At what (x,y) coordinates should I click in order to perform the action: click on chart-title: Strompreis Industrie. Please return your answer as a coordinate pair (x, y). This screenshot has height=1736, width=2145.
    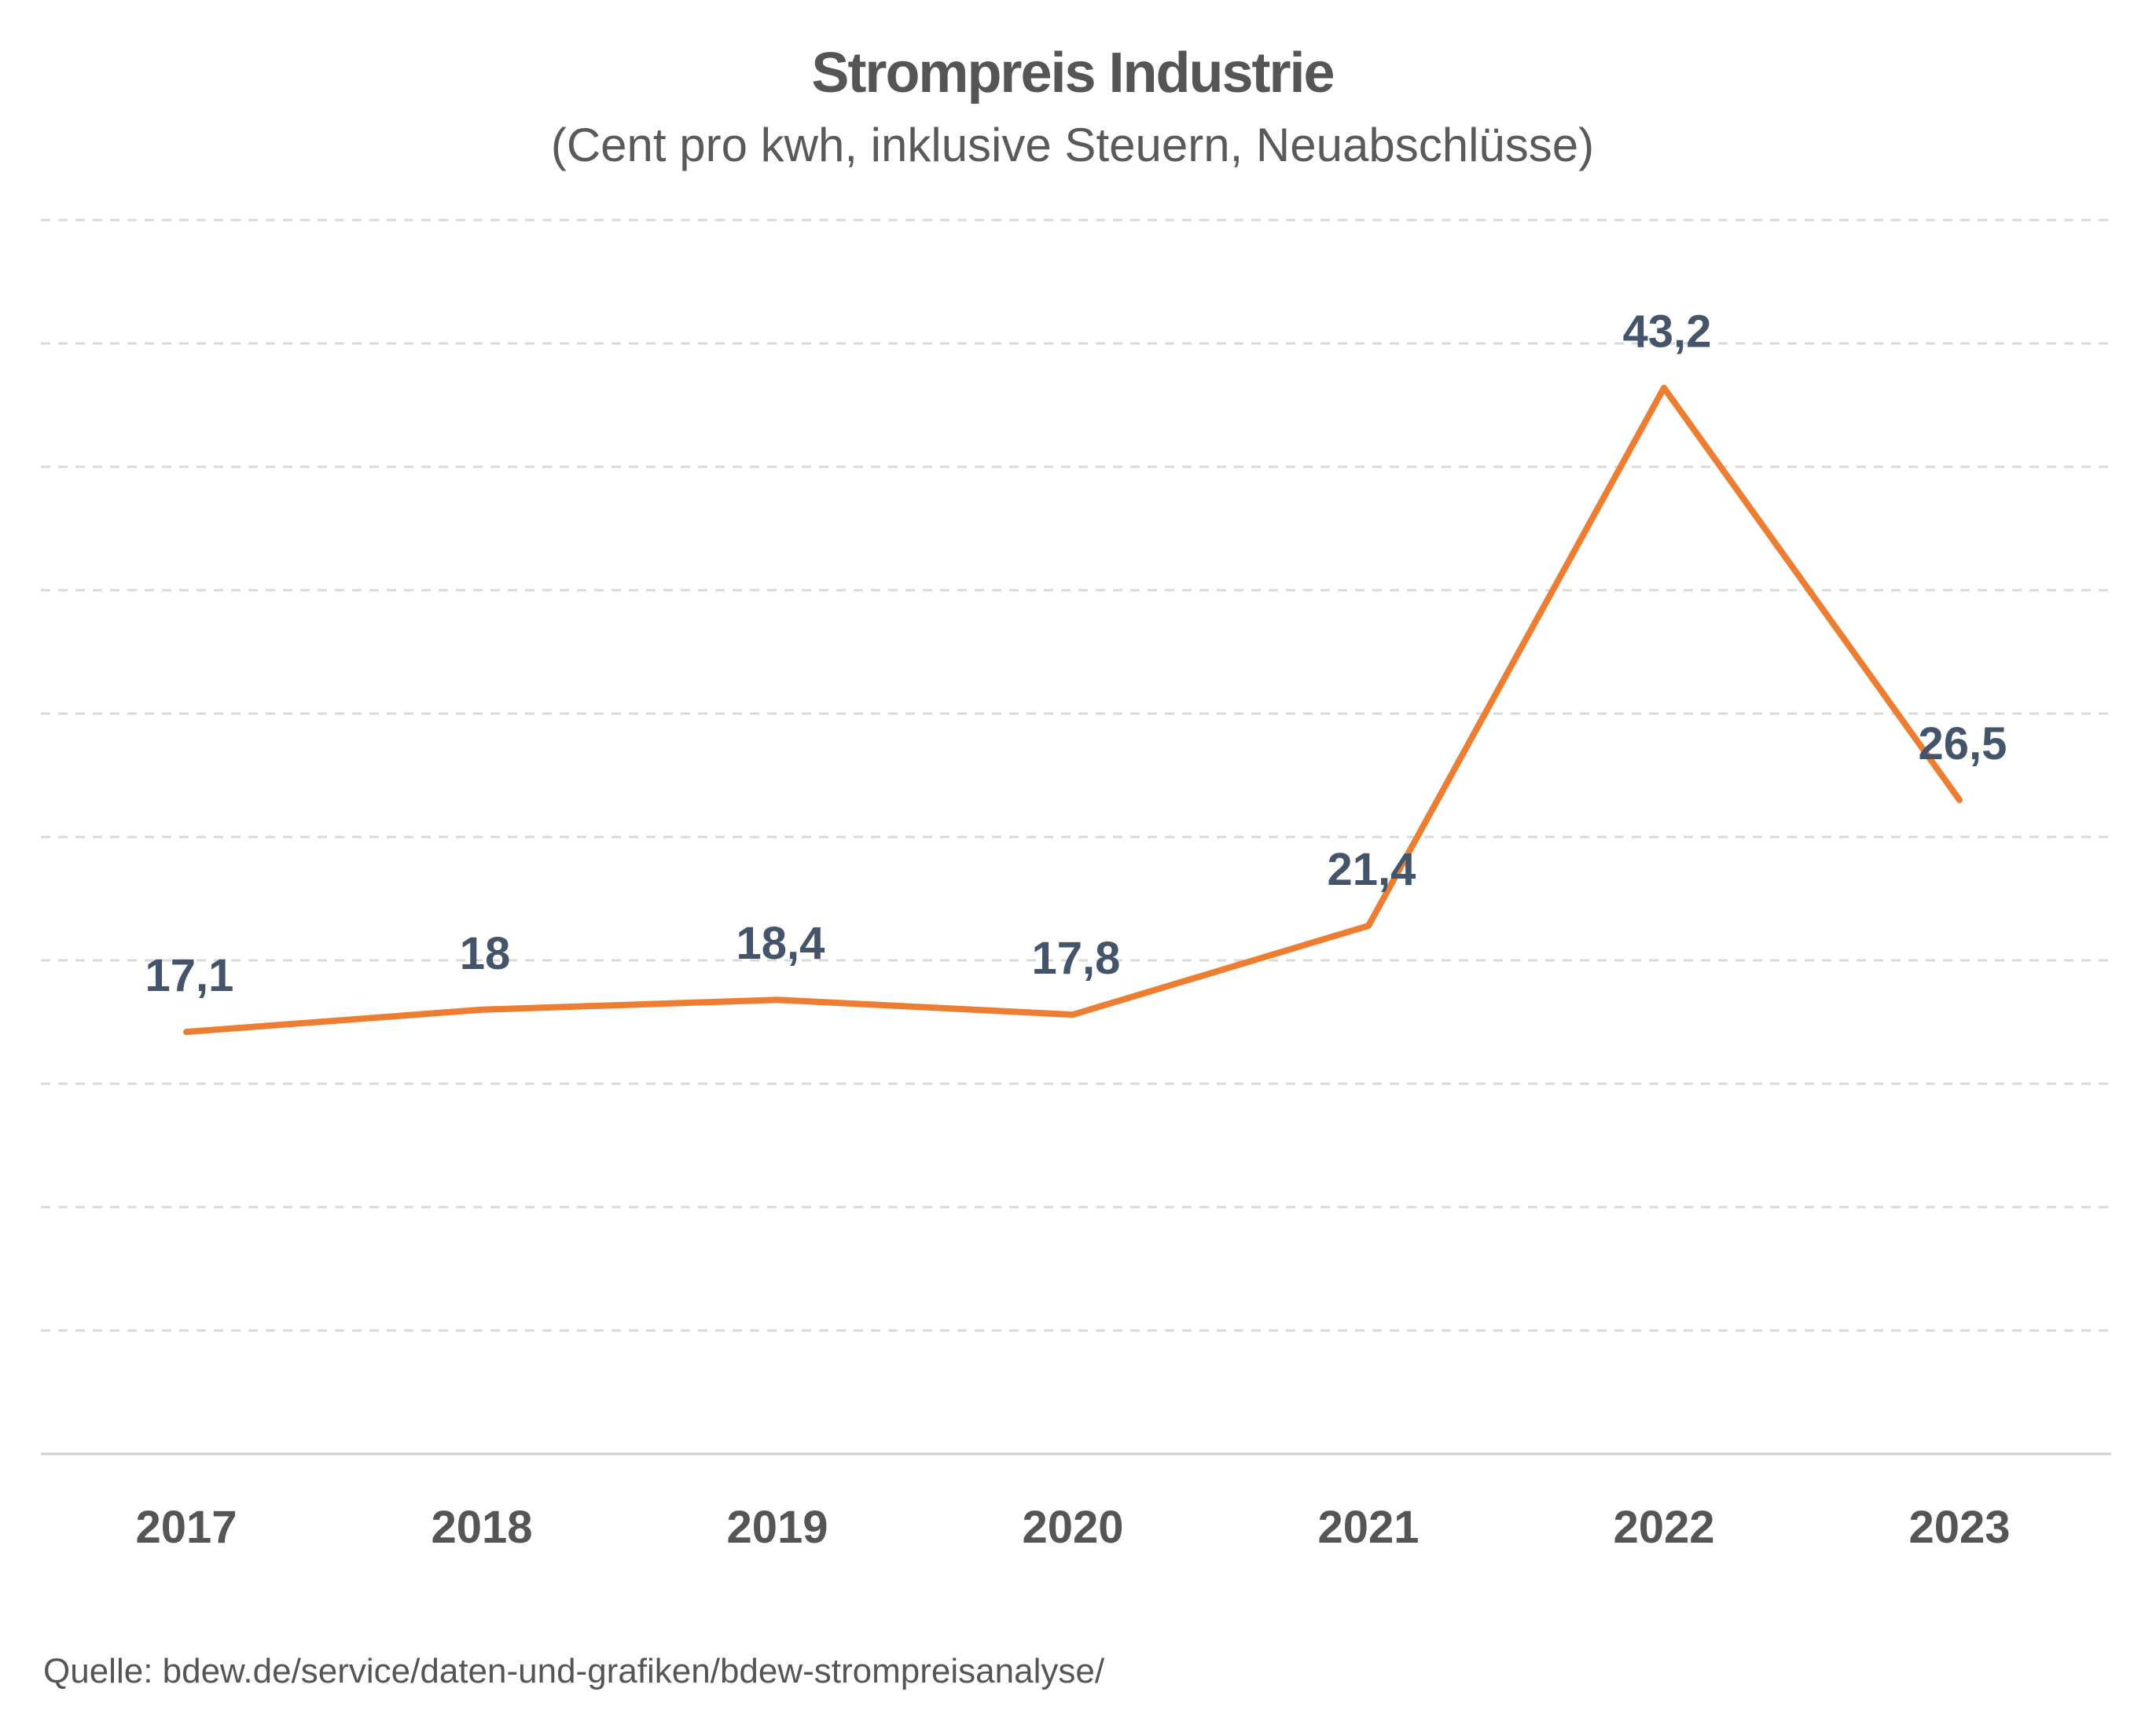
    Looking at the image, I should click on (1073, 73).